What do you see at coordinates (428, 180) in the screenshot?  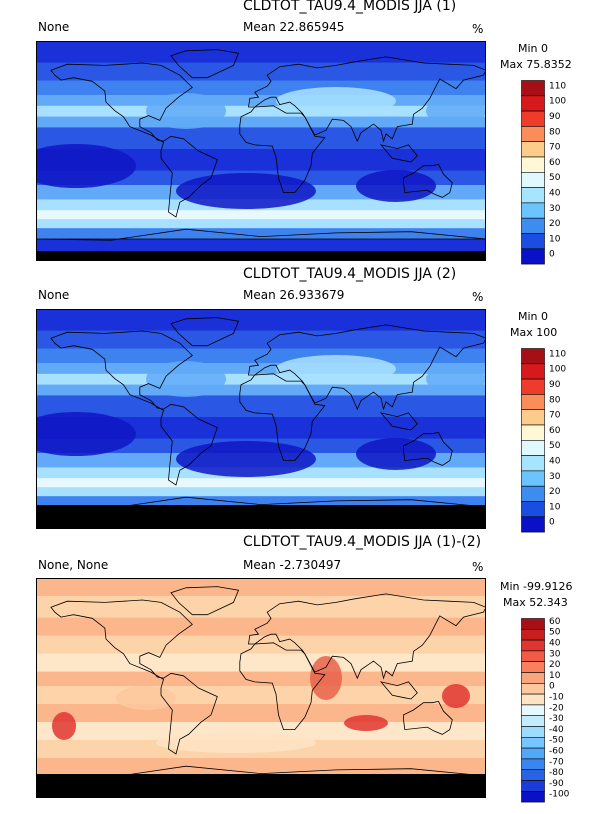 I see `coast-australia` at bounding box center [428, 180].